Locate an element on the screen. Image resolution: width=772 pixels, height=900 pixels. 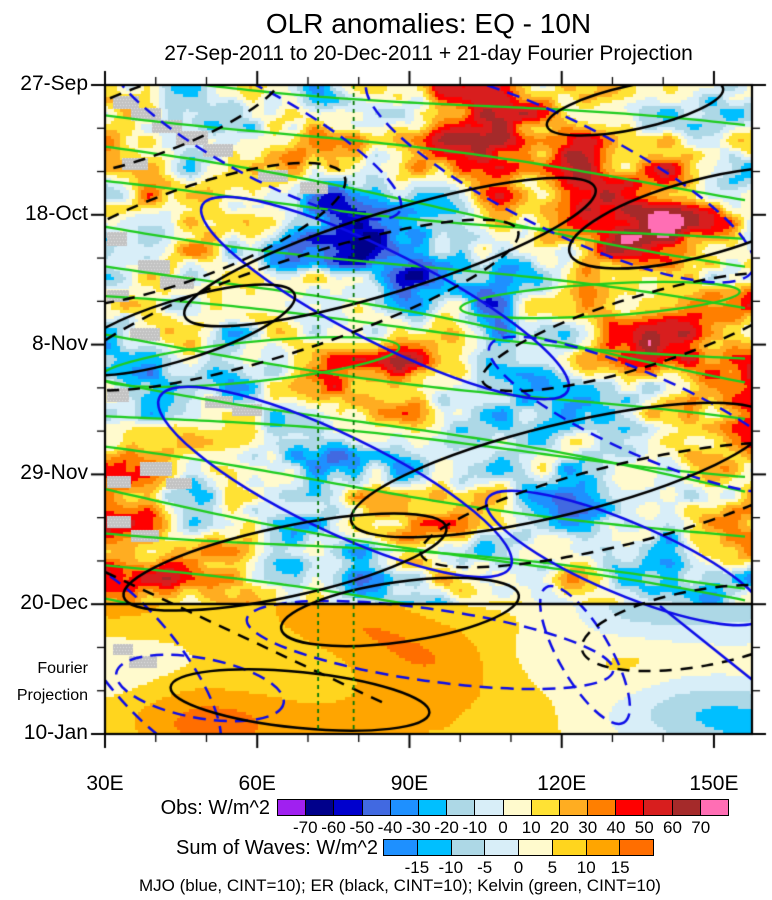
x-tick-label: 120E is located at coordinates (562, 783).